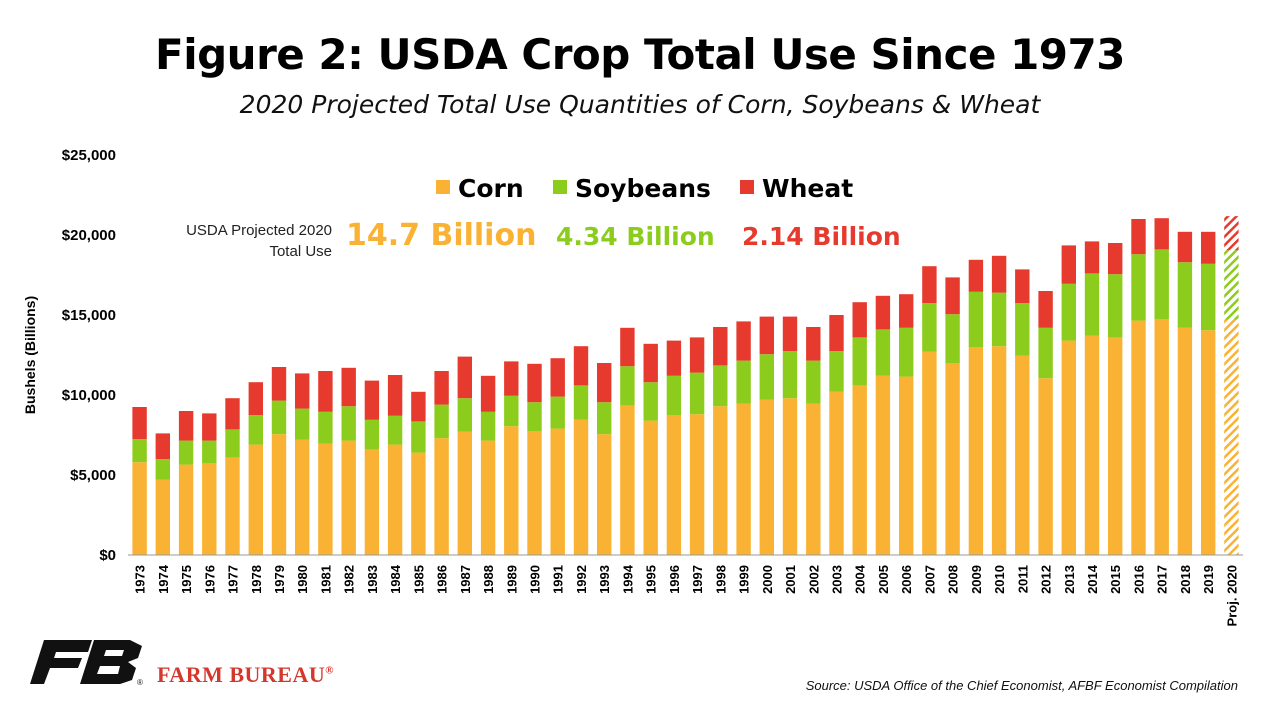 This screenshot has width=1280, height=720. What do you see at coordinates (139, 508) in the screenshot?
I see `bar-corn-1973` at bounding box center [139, 508].